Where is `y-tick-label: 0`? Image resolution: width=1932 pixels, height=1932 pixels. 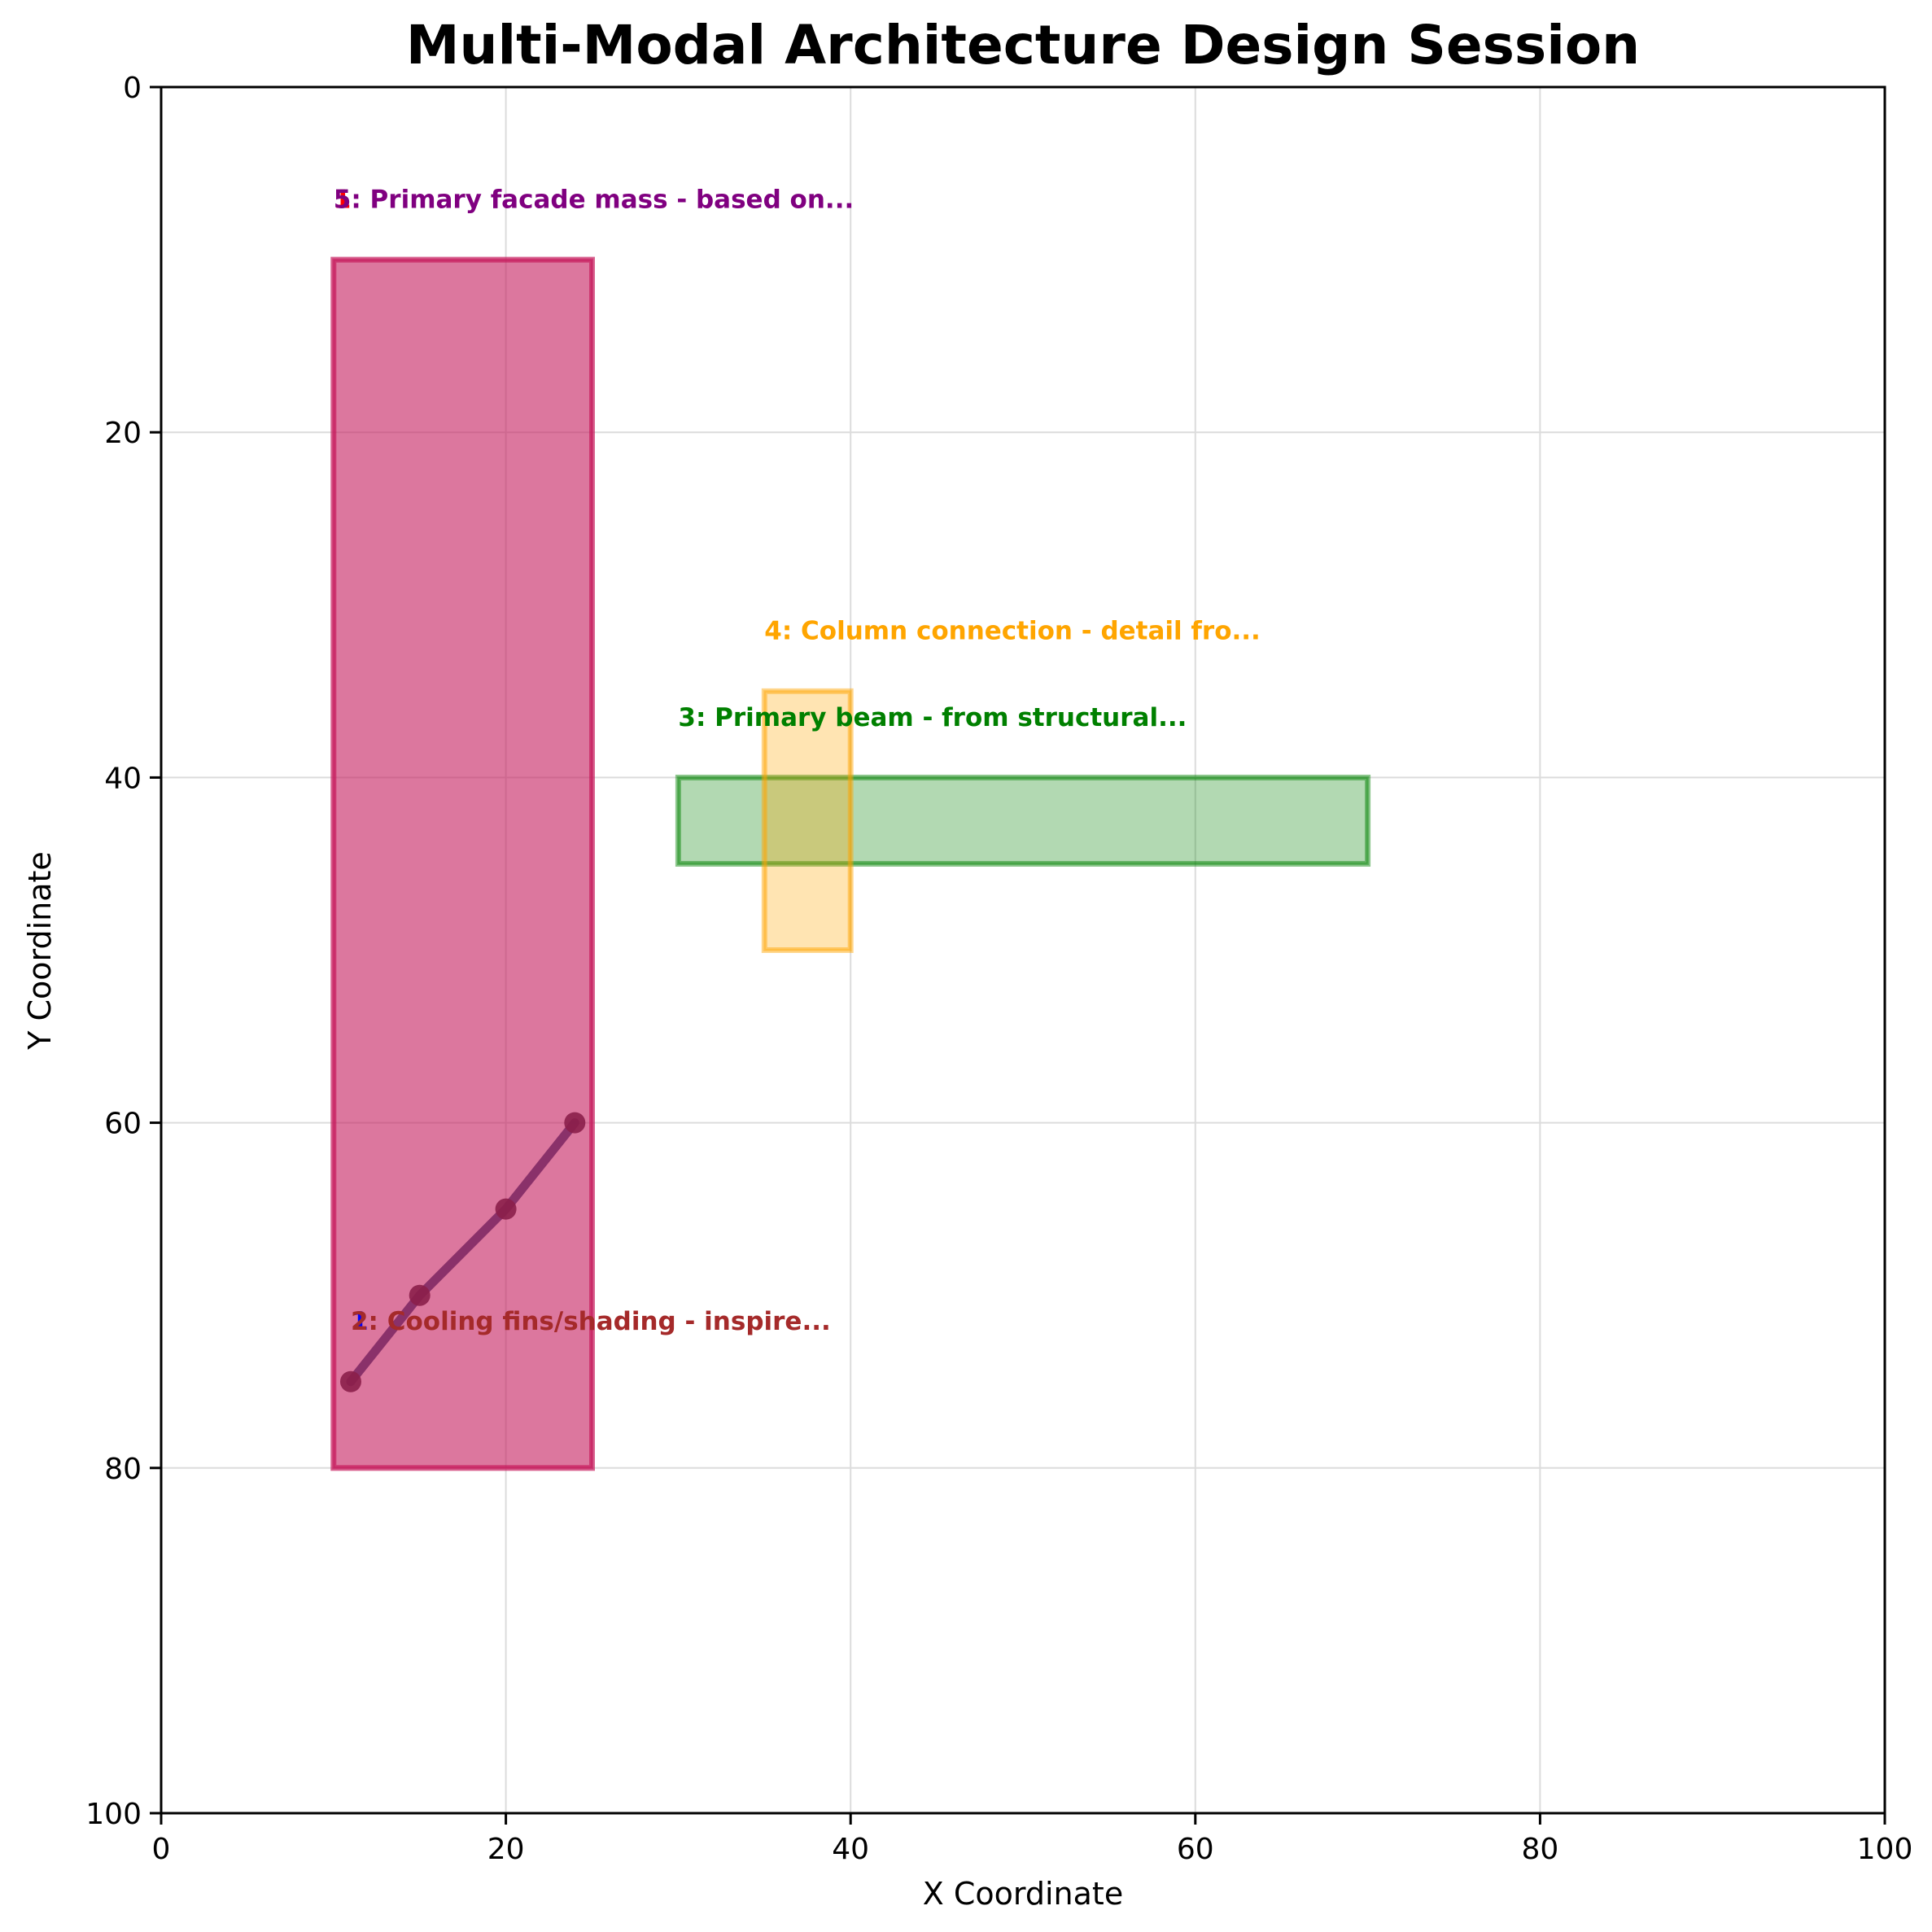
y-tick-label: 0 is located at coordinates (132, 88).